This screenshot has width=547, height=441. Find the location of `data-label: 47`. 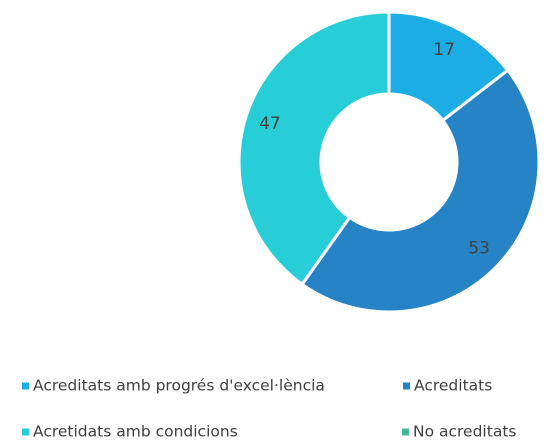

data-label: 47 is located at coordinates (270, 124).